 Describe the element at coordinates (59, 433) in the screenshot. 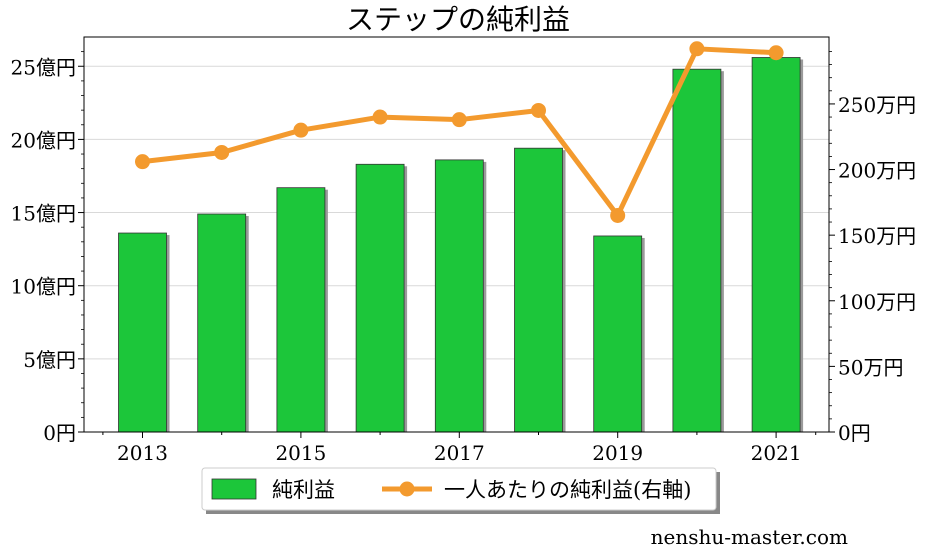

I see `left-tick-label: 0円` at that location.